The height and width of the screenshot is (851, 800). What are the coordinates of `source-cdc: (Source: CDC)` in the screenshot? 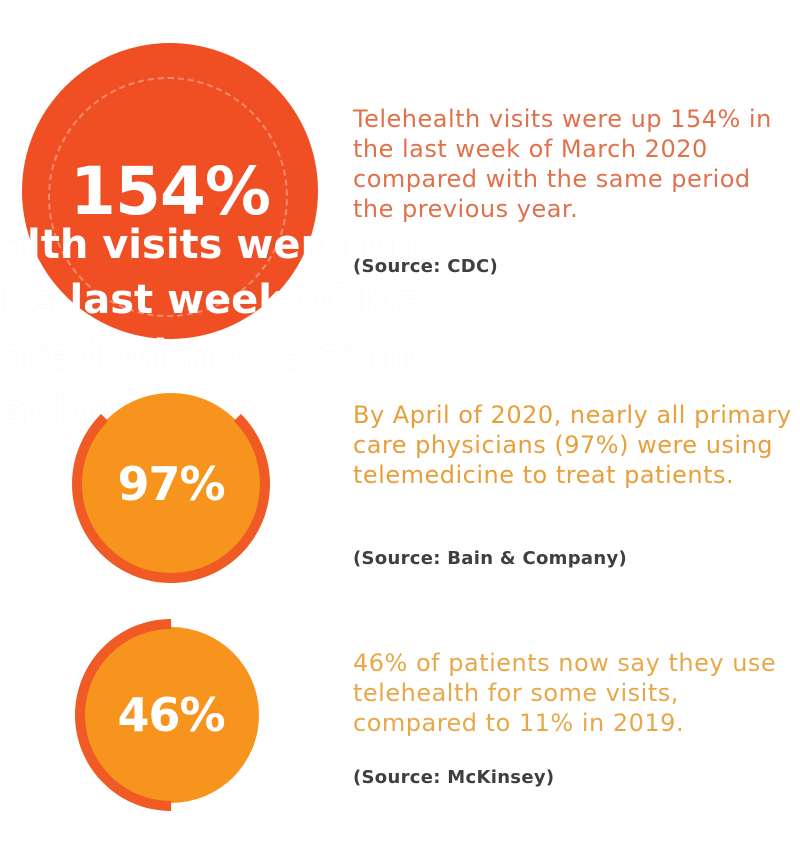 It's located at (426, 266).